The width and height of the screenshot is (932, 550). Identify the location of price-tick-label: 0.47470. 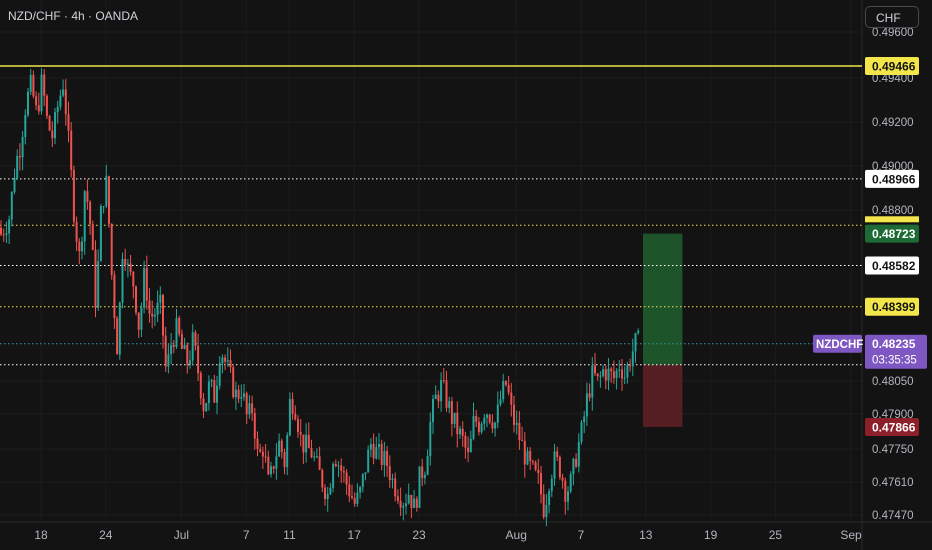
(893, 516).